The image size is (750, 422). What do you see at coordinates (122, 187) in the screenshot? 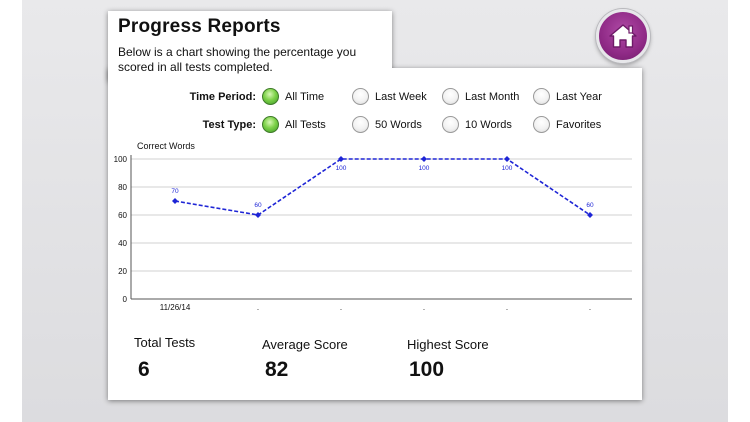
I see `y-tick-label: 80` at bounding box center [122, 187].